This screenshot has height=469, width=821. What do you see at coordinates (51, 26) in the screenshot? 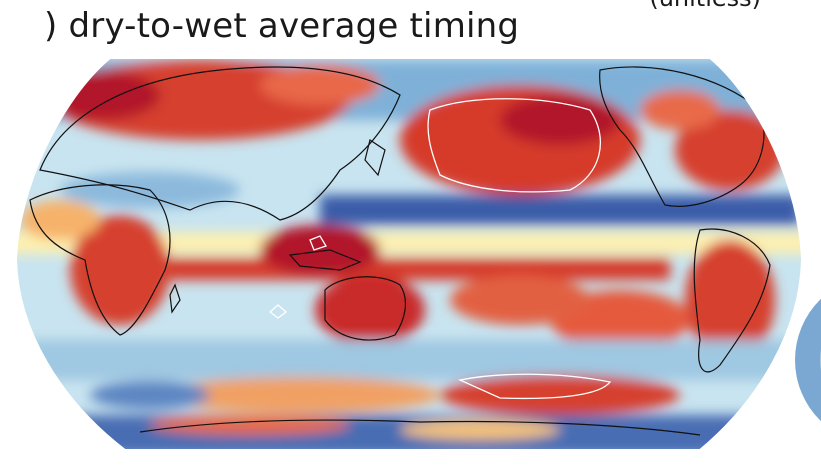
I see `panel-letter: )` at bounding box center [51, 26].